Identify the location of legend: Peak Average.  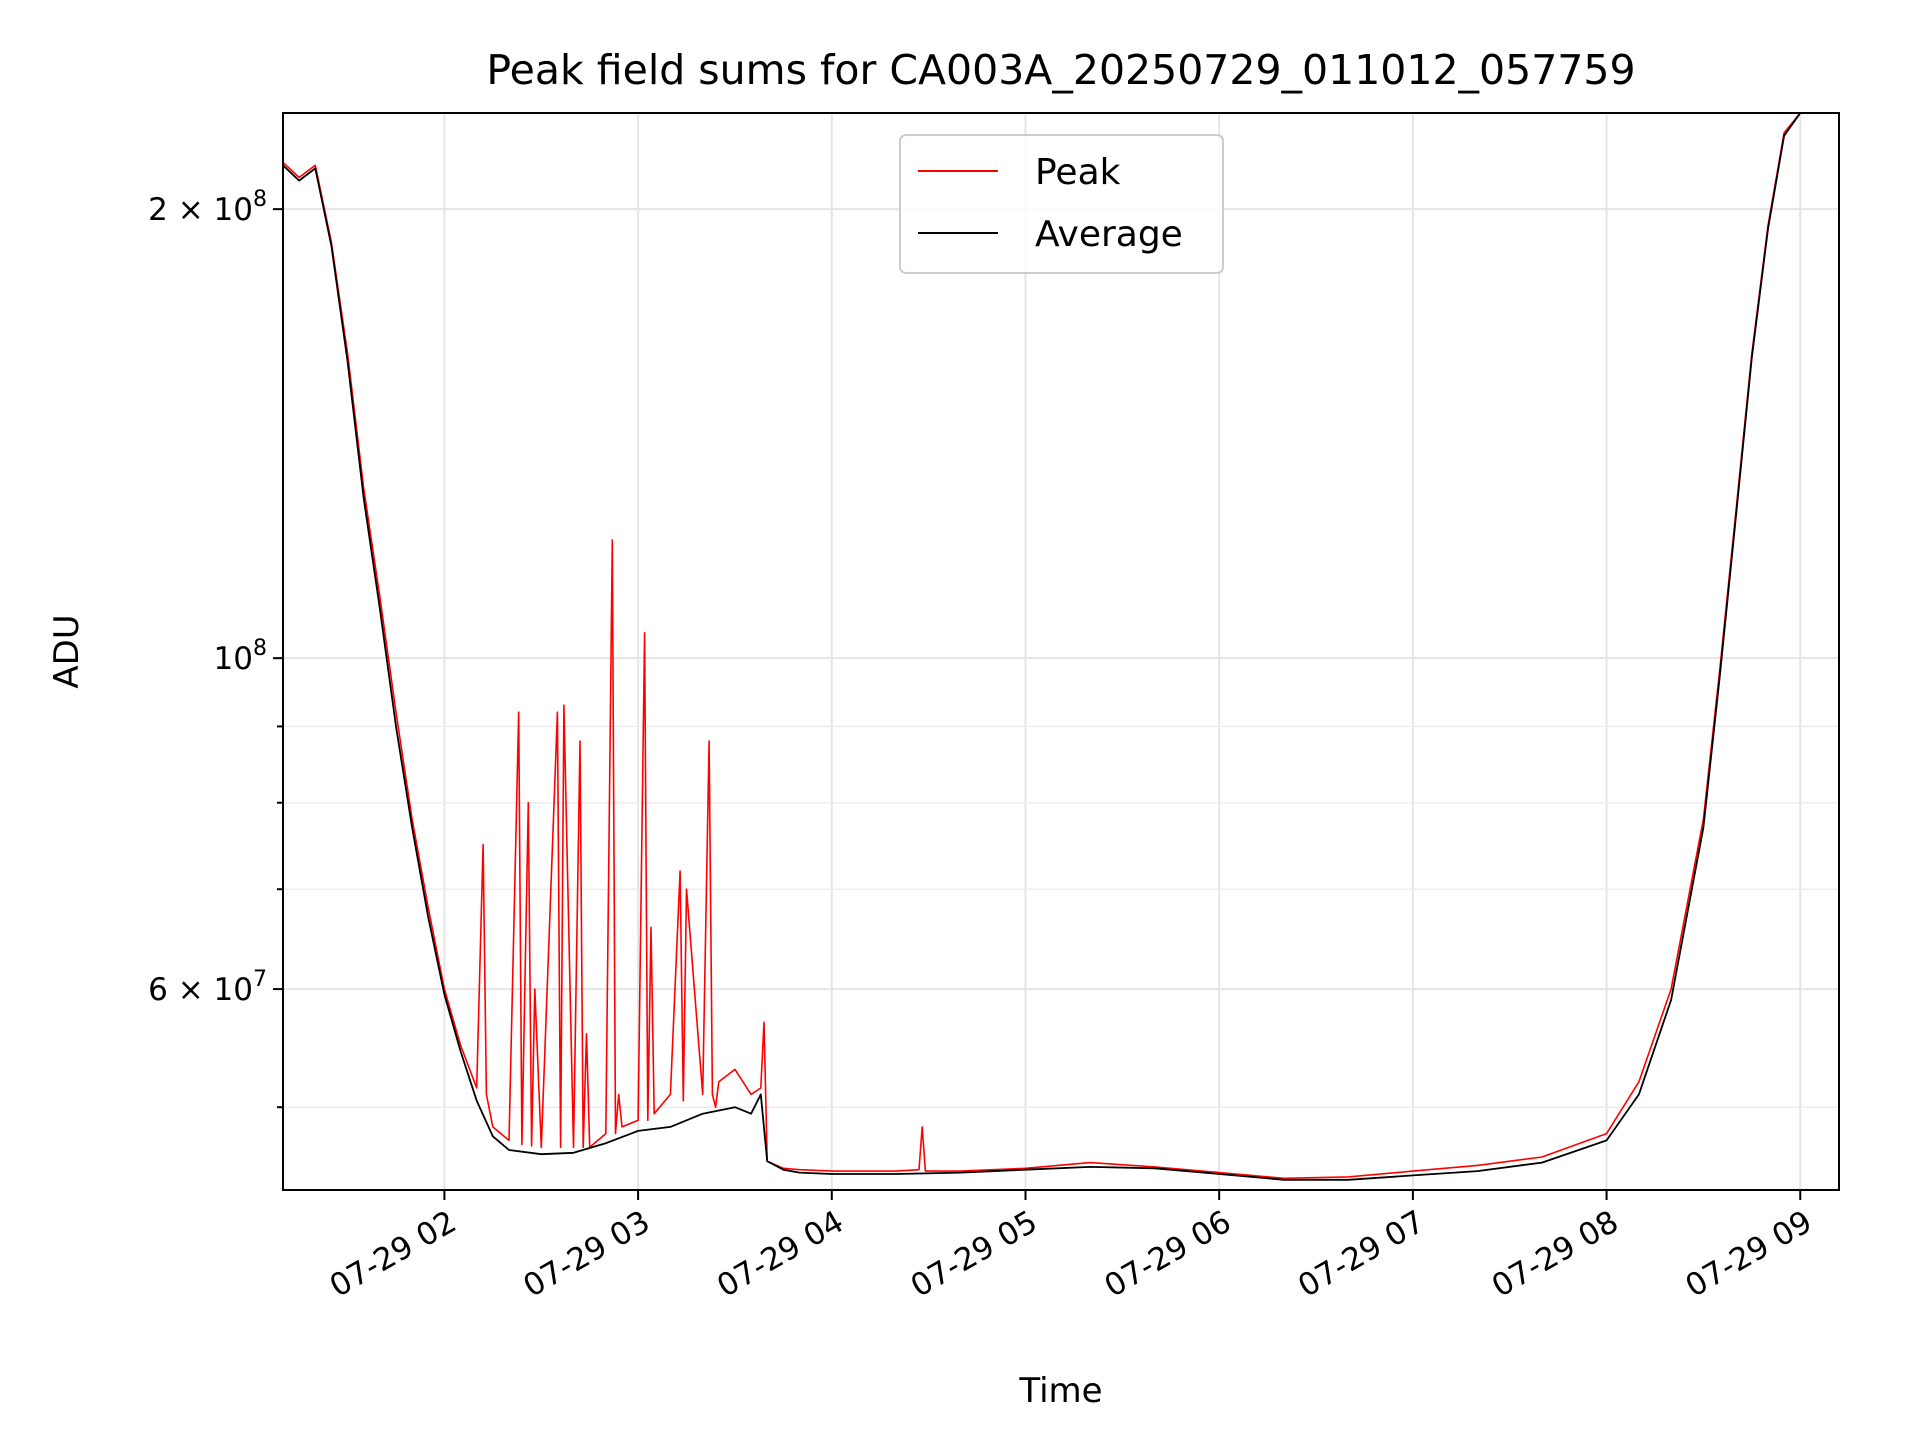
(1061, 204).